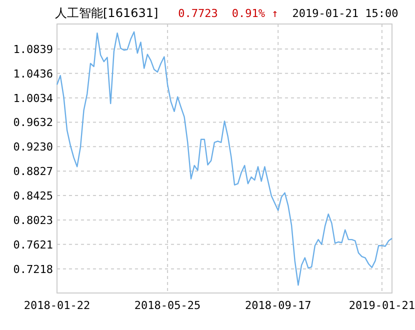 The width and height of the screenshot is (415, 330). I want to click on x-tick-label: 2018-05-25, so click(167, 305).